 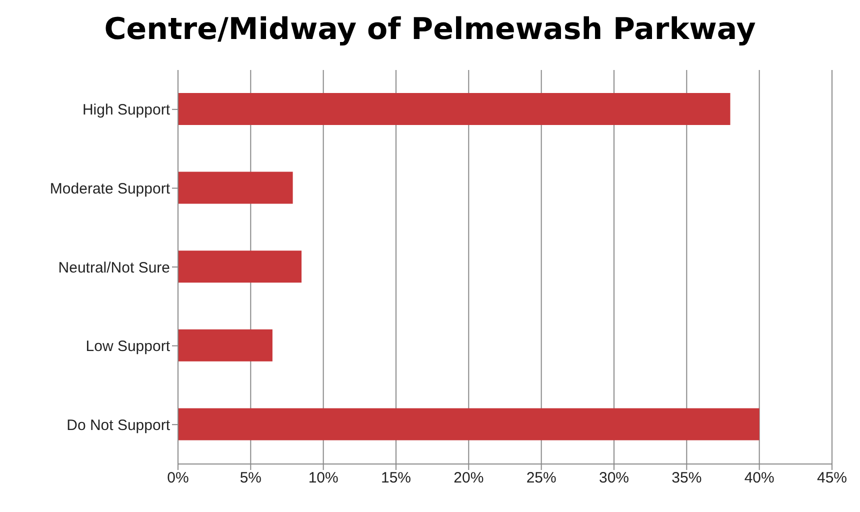 What do you see at coordinates (759, 478) in the screenshot?
I see `x-tick-label: 40%` at bounding box center [759, 478].